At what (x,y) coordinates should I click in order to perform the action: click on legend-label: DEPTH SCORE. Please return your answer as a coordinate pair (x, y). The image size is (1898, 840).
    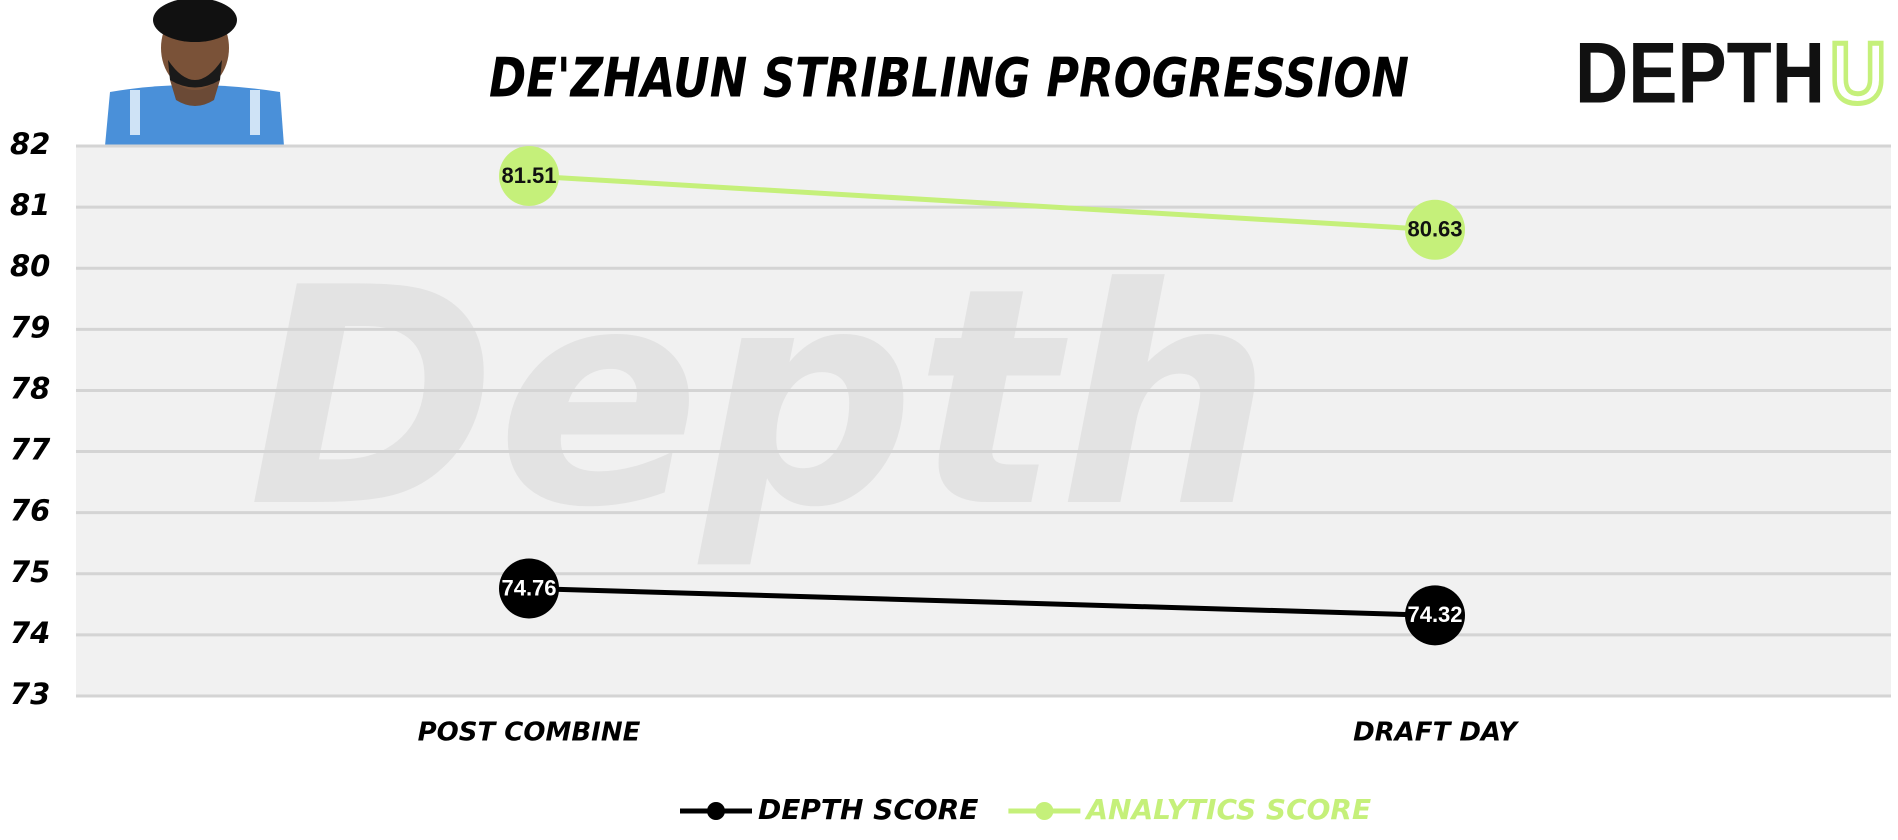
    Looking at the image, I should click on (868, 809).